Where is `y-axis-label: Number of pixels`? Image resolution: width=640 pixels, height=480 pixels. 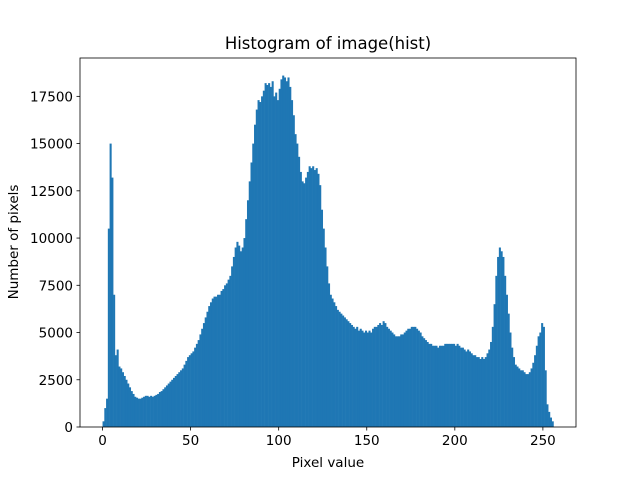
y-axis-label: Number of pixels is located at coordinates (14, 242).